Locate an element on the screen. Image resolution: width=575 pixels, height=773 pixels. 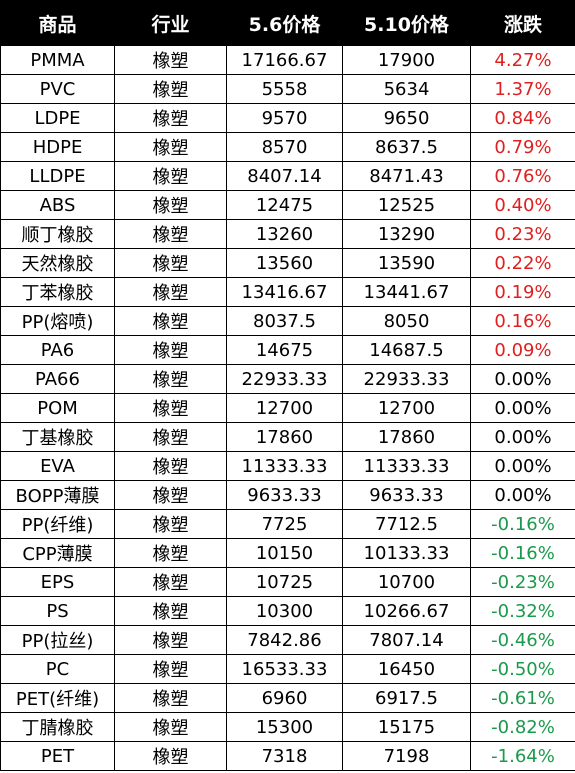
cell-product: PMMA is located at coordinates (57, 60).